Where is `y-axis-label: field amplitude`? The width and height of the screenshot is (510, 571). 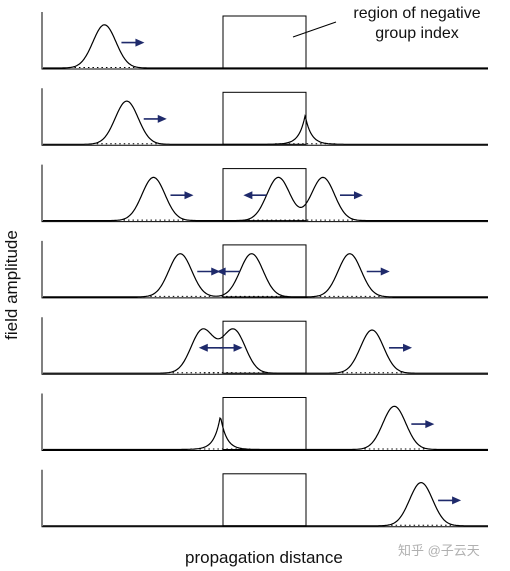 y-axis-label: field amplitude is located at coordinates (11, 285).